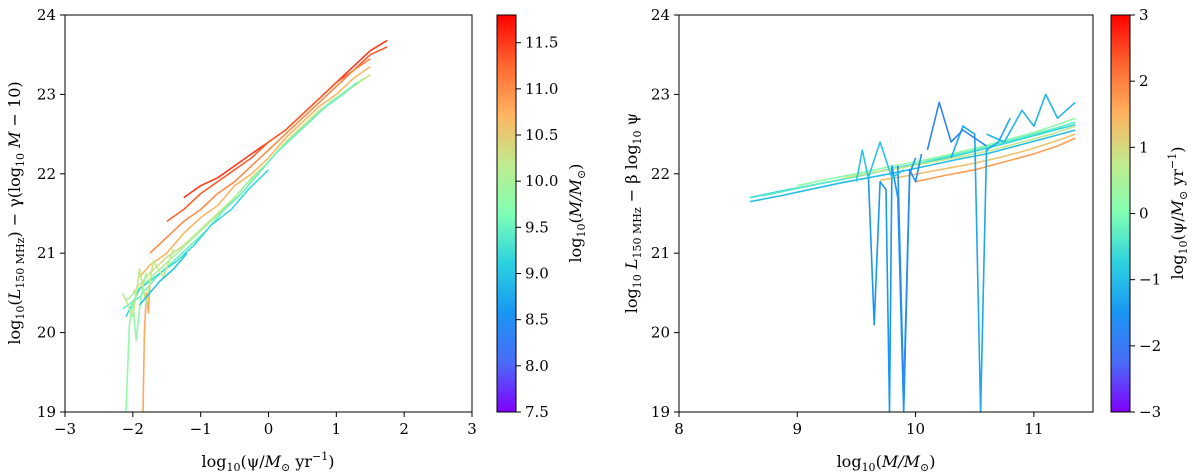  What do you see at coordinates (798, 429) in the screenshot?
I see `right-x-tick-label: 9` at bounding box center [798, 429].